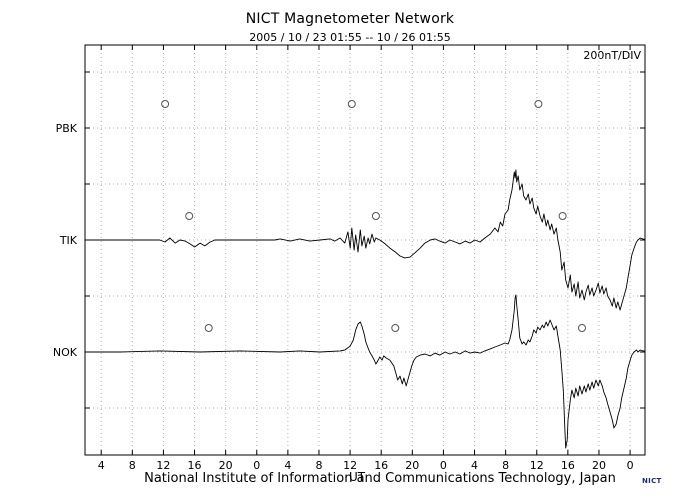  What do you see at coordinates (350, 37) in the screenshot?
I see `chart-time-window: 2005 / 10 / 23 01:55 -- 10 / 26 01:55` at bounding box center [350, 37].